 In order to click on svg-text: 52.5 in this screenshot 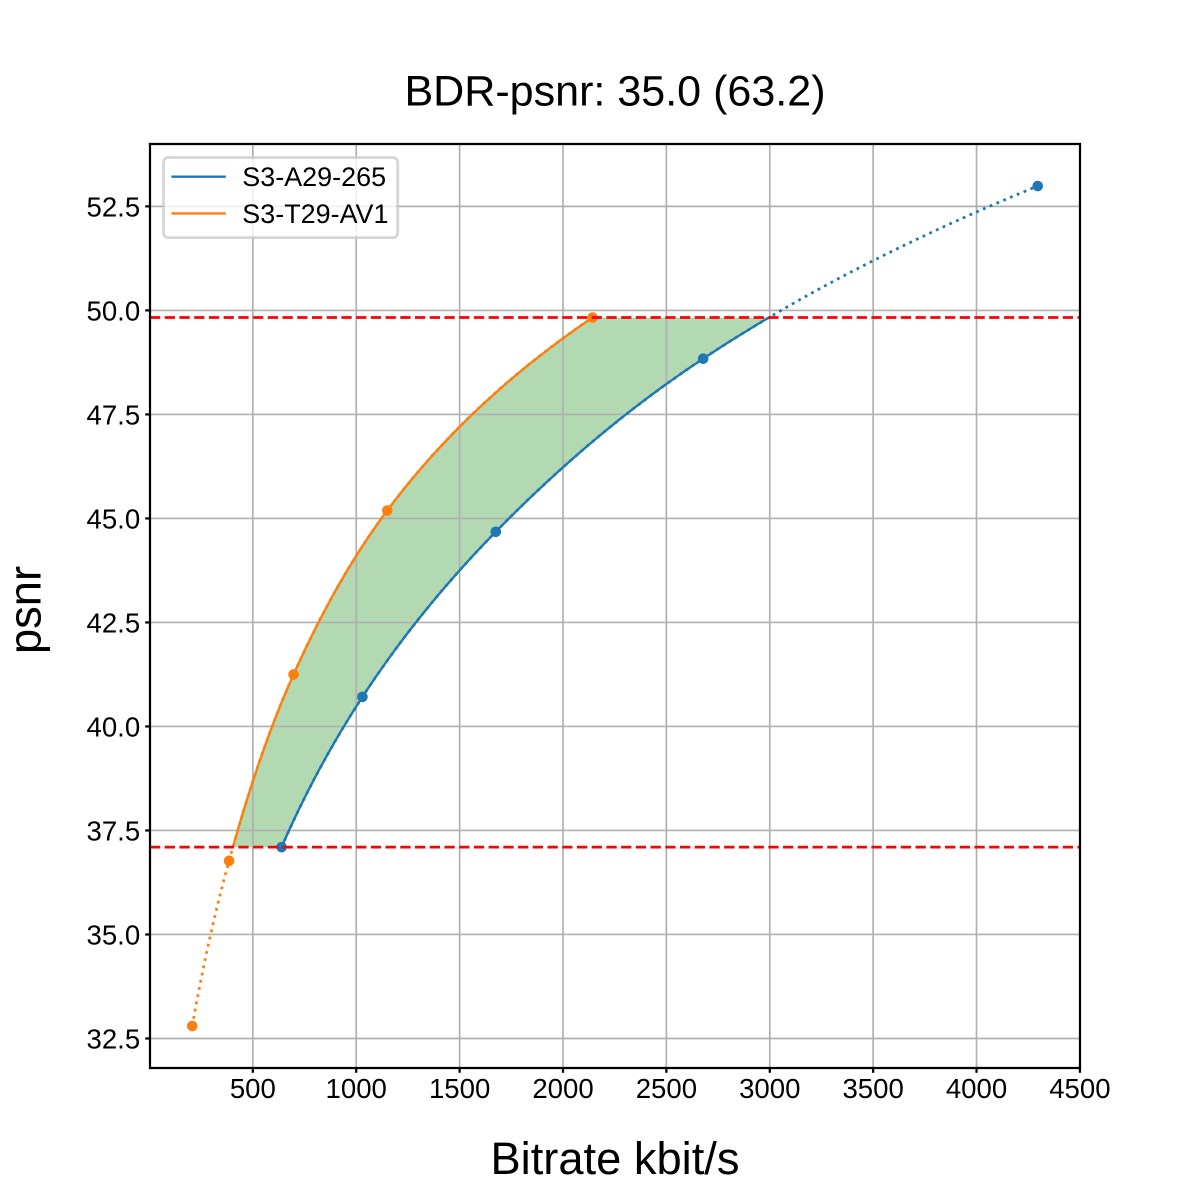, I will do `click(114, 206)`.